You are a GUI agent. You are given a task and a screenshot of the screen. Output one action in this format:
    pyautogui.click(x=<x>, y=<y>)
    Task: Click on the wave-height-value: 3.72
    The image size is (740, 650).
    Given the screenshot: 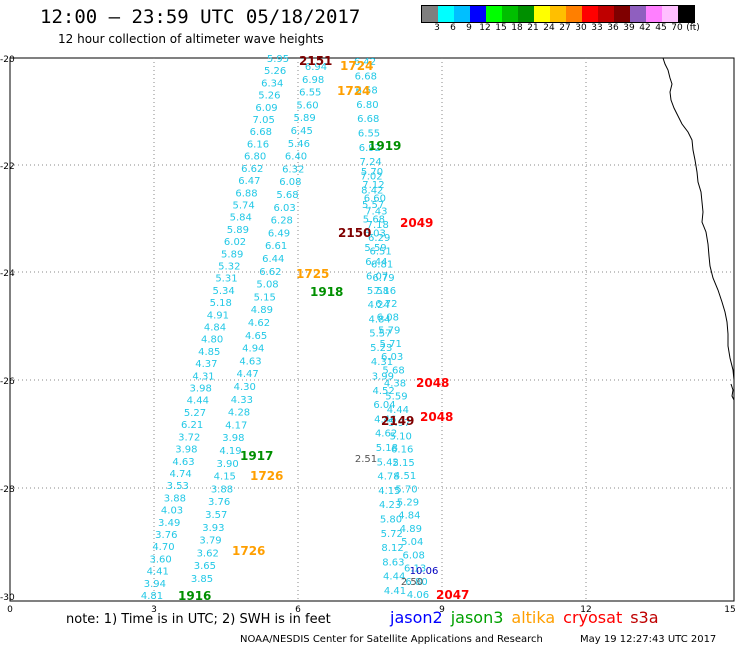 What is the action you would take?
    pyautogui.click(x=189, y=437)
    